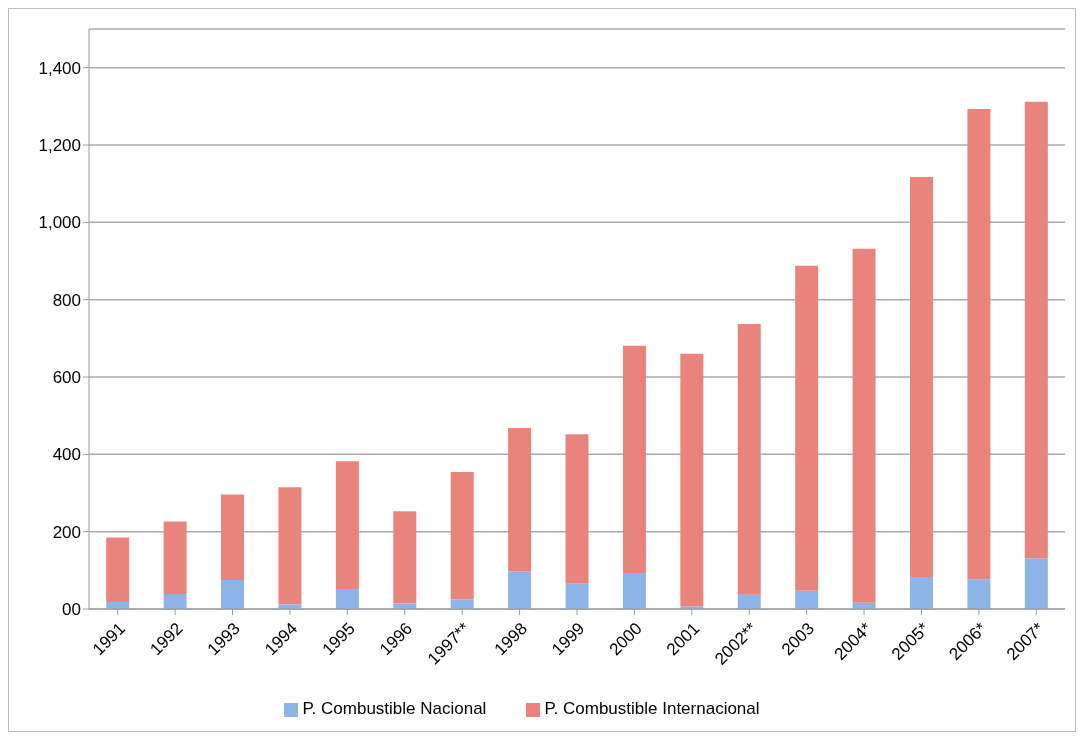  I want to click on y-tick-label: 00, so click(71, 610).